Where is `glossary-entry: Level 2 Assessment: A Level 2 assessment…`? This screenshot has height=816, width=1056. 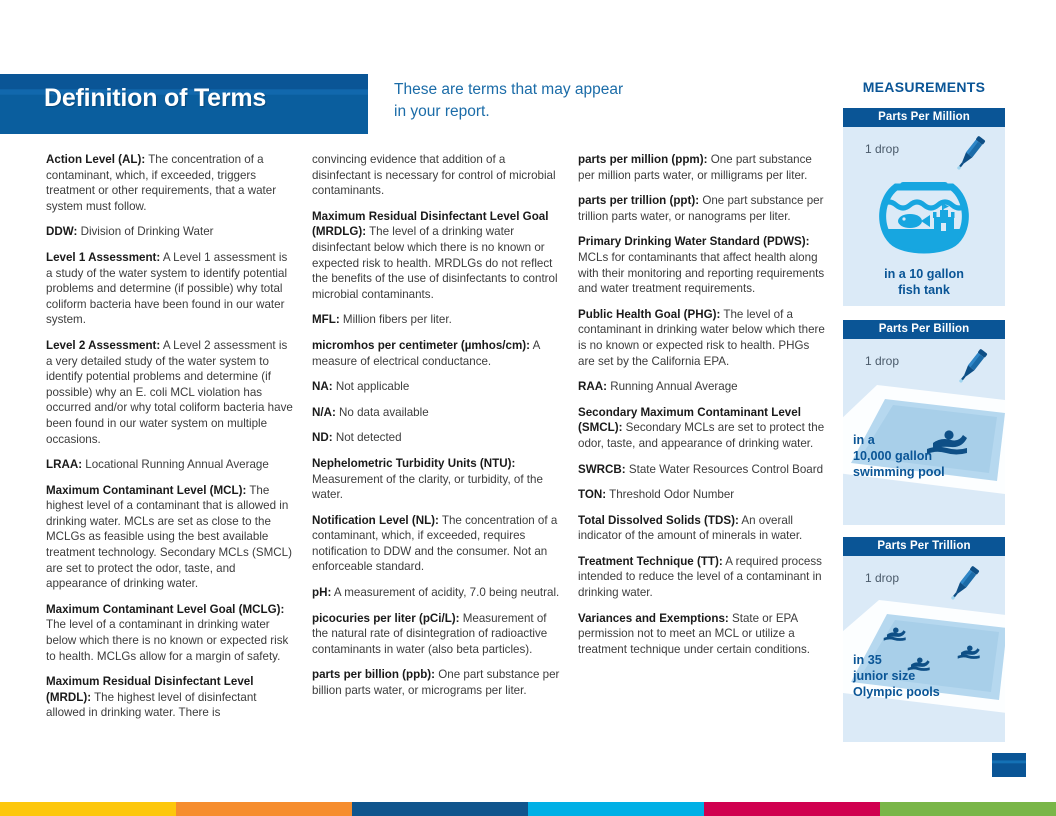 glossary-entry: Level 2 Assessment: A Level 2 assessment… is located at coordinates (170, 392).